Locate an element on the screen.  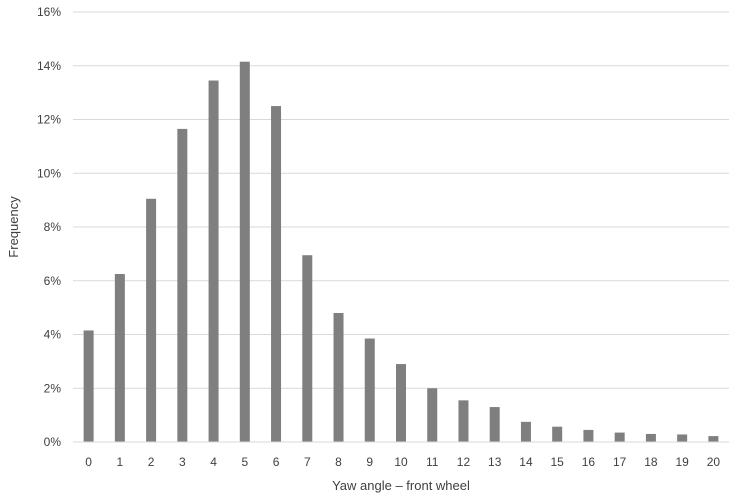
x-axis-title: Yaw angle – front wheel is located at coordinates (401, 485).